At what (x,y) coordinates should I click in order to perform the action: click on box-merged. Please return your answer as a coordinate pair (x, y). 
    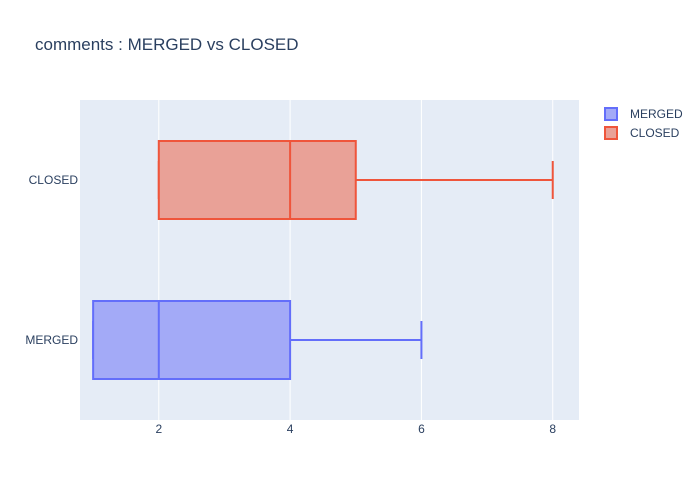
    Looking at the image, I should click on (257, 340).